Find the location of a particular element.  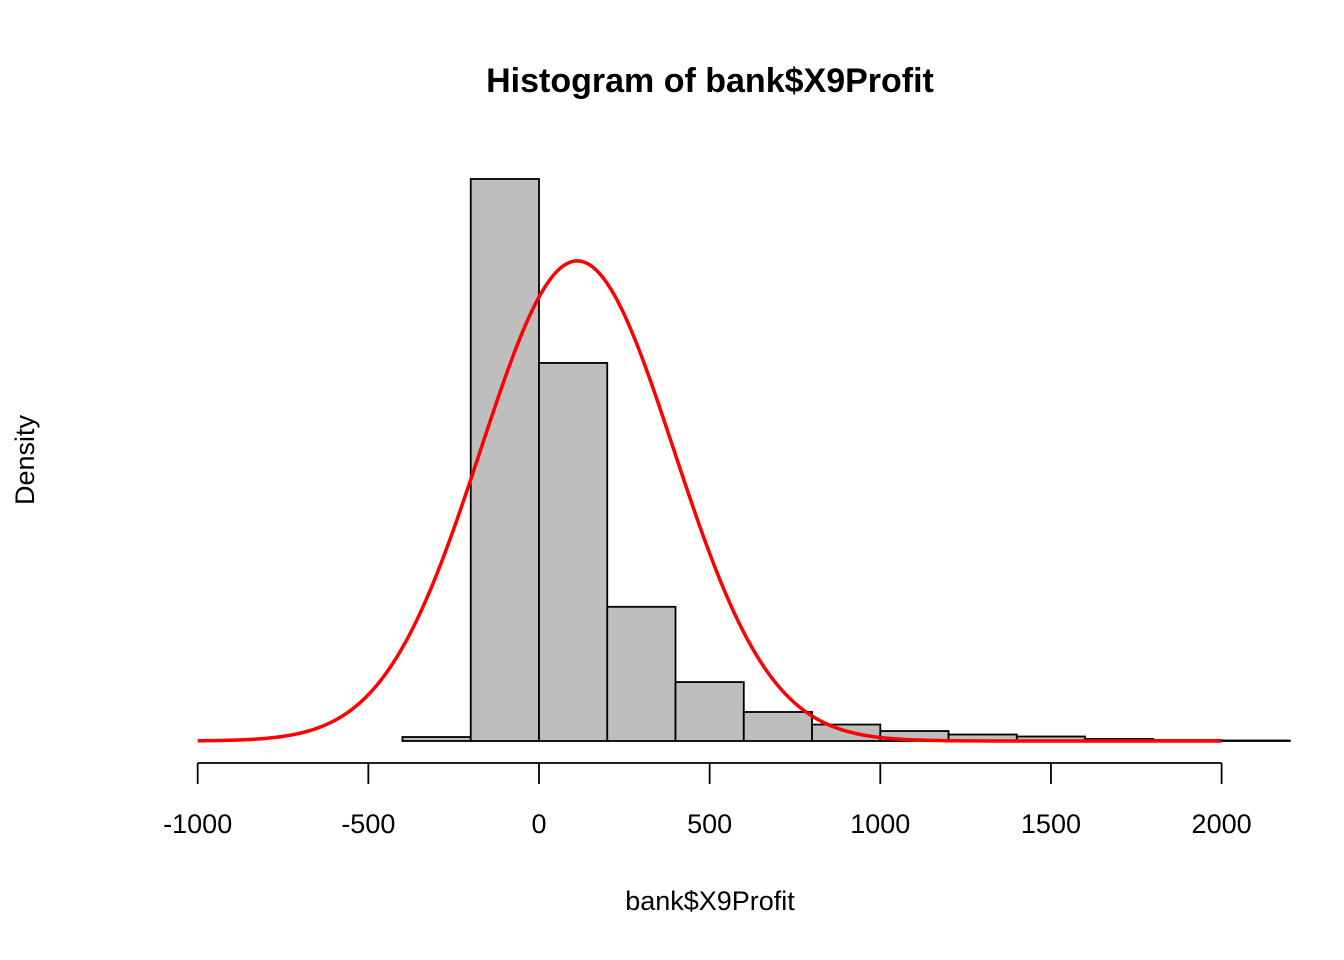

chart-title: Histogram of bank$X9Profit is located at coordinates (710, 81).